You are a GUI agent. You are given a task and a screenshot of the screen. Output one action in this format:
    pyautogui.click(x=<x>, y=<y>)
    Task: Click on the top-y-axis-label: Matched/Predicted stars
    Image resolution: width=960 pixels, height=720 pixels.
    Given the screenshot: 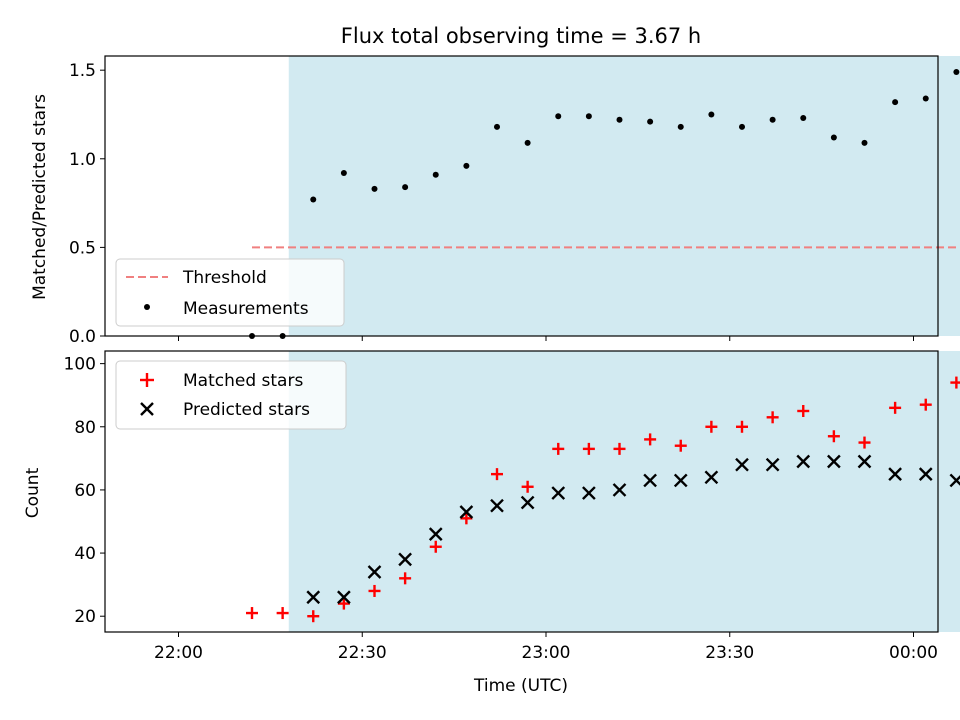 What is the action you would take?
    pyautogui.click(x=40, y=197)
    